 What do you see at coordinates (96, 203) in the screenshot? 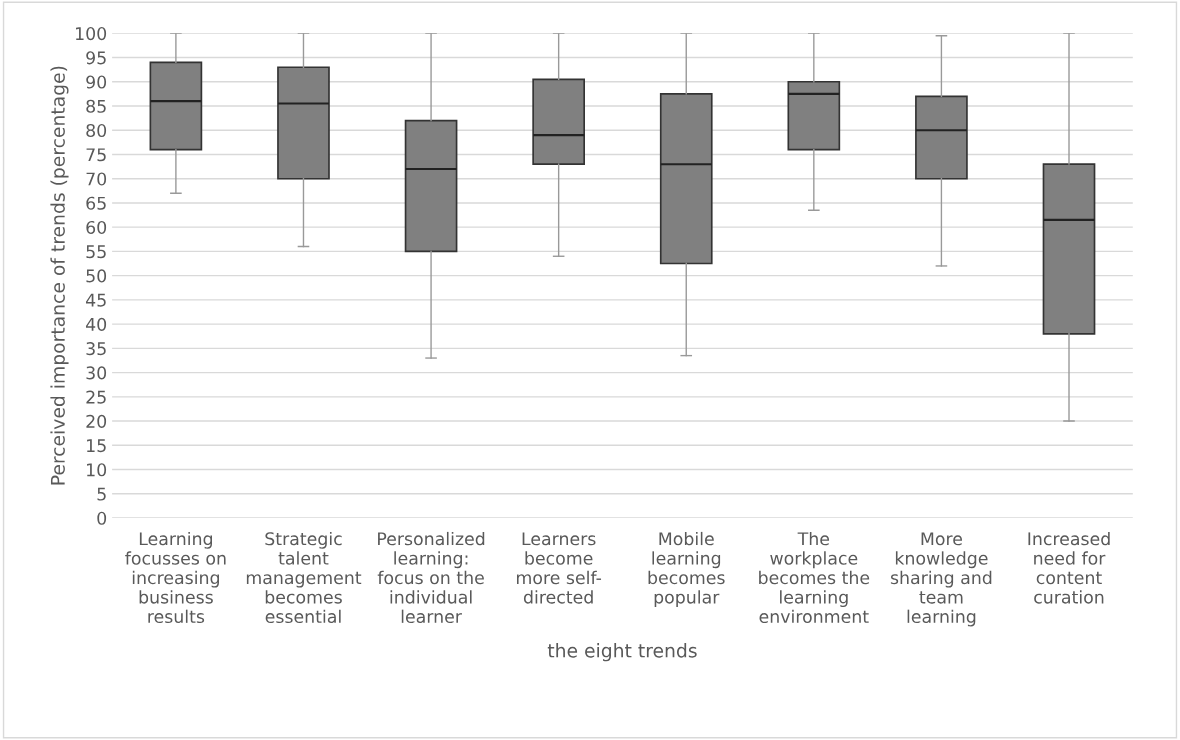
I see `y-tick-label: 65` at bounding box center [96, 203].